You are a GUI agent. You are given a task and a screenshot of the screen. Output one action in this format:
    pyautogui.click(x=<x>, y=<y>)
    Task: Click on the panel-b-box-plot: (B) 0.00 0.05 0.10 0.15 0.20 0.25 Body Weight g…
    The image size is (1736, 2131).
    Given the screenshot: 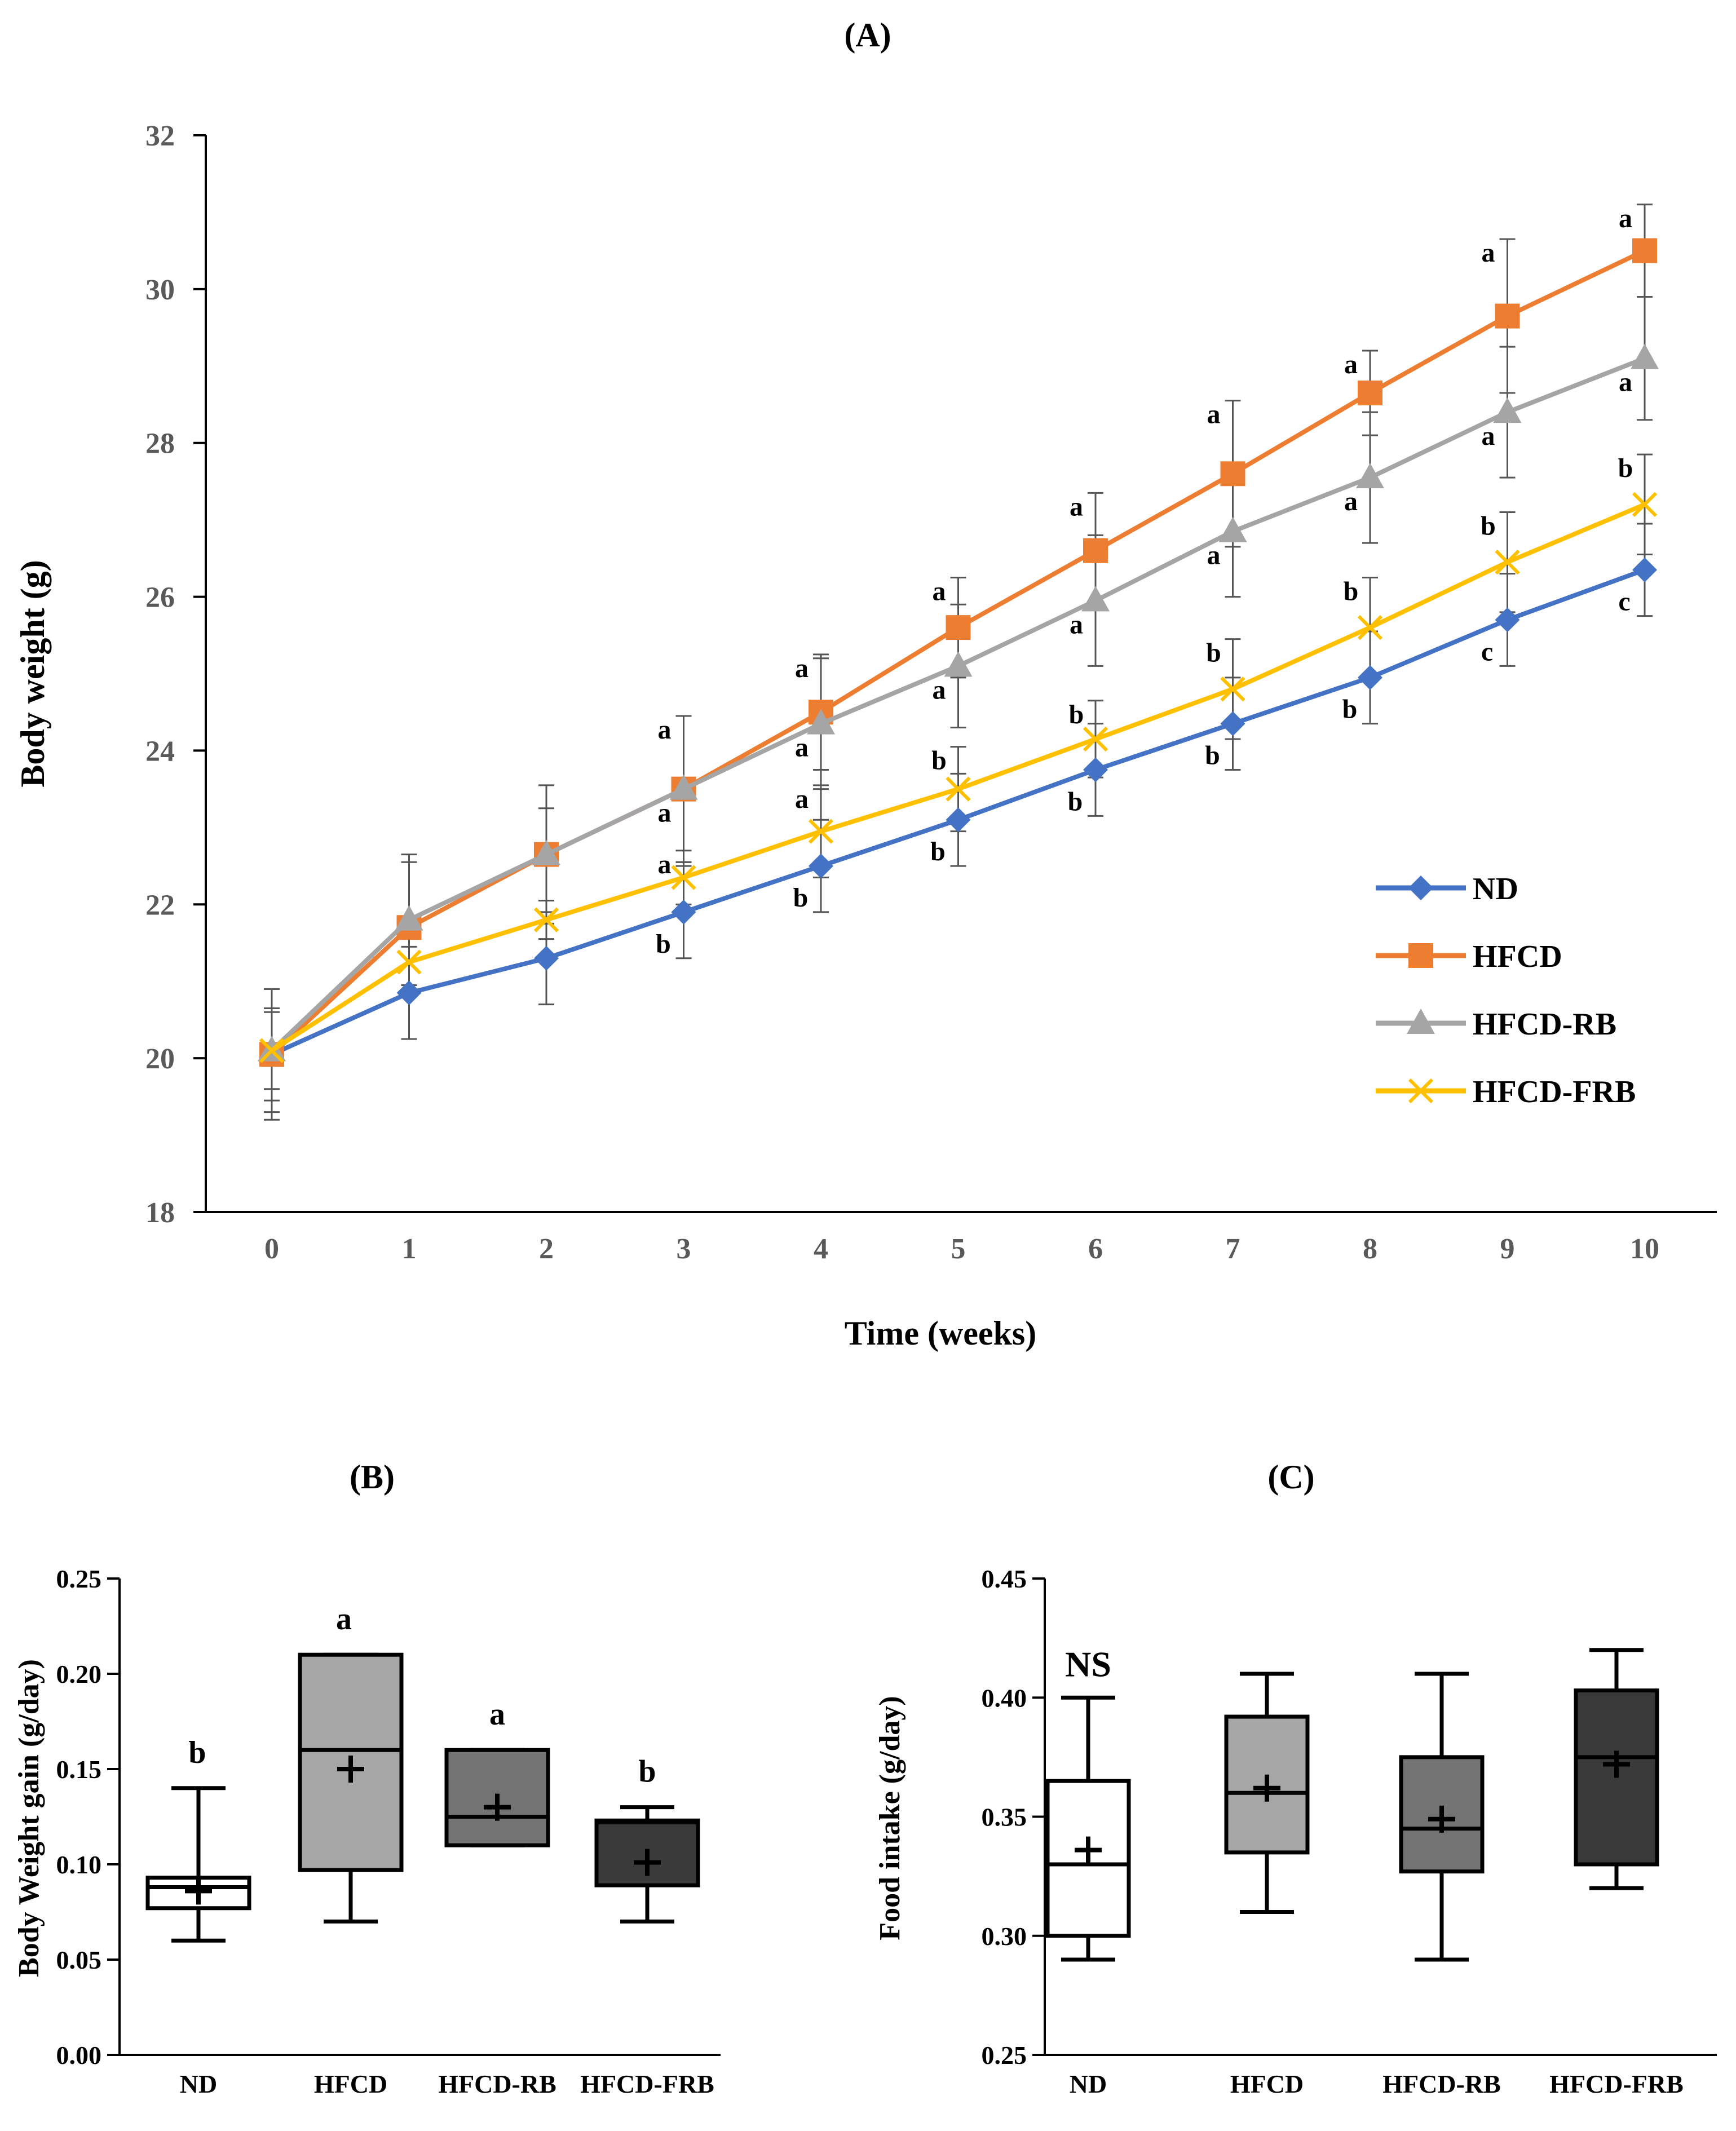 What is the action you would take?
    pyautogui.click(x=367, y=1778)
    